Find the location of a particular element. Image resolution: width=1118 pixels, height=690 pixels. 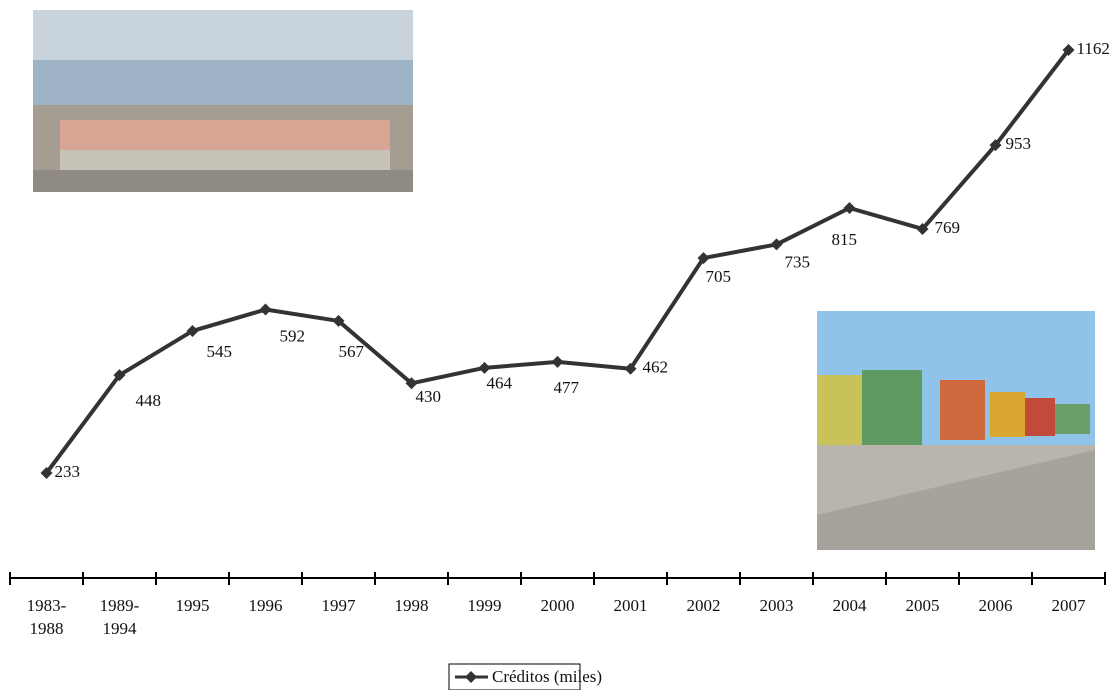

x-tick-label: 2000 is located at coordinates (558, 605).